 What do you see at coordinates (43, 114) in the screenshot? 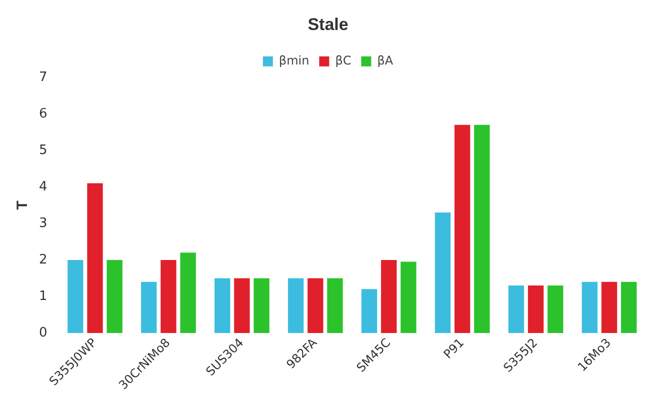
I see `y-tick-label: 6` at bounding box center [43, 114].